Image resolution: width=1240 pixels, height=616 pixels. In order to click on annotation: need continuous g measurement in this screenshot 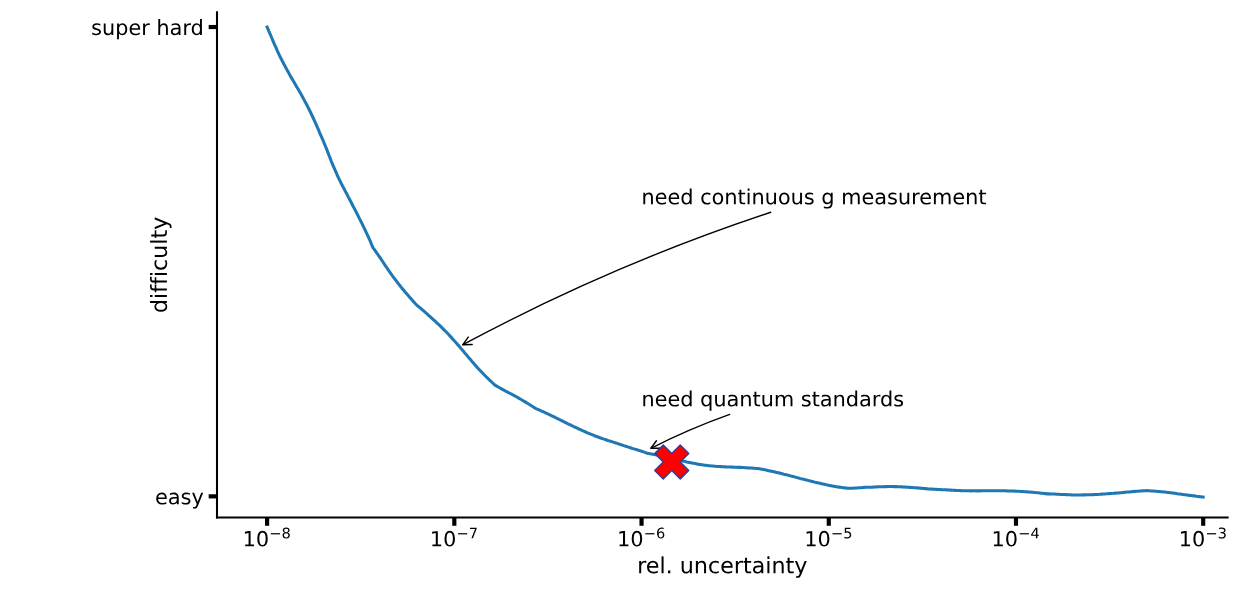, I will do `click(815, 198)`.